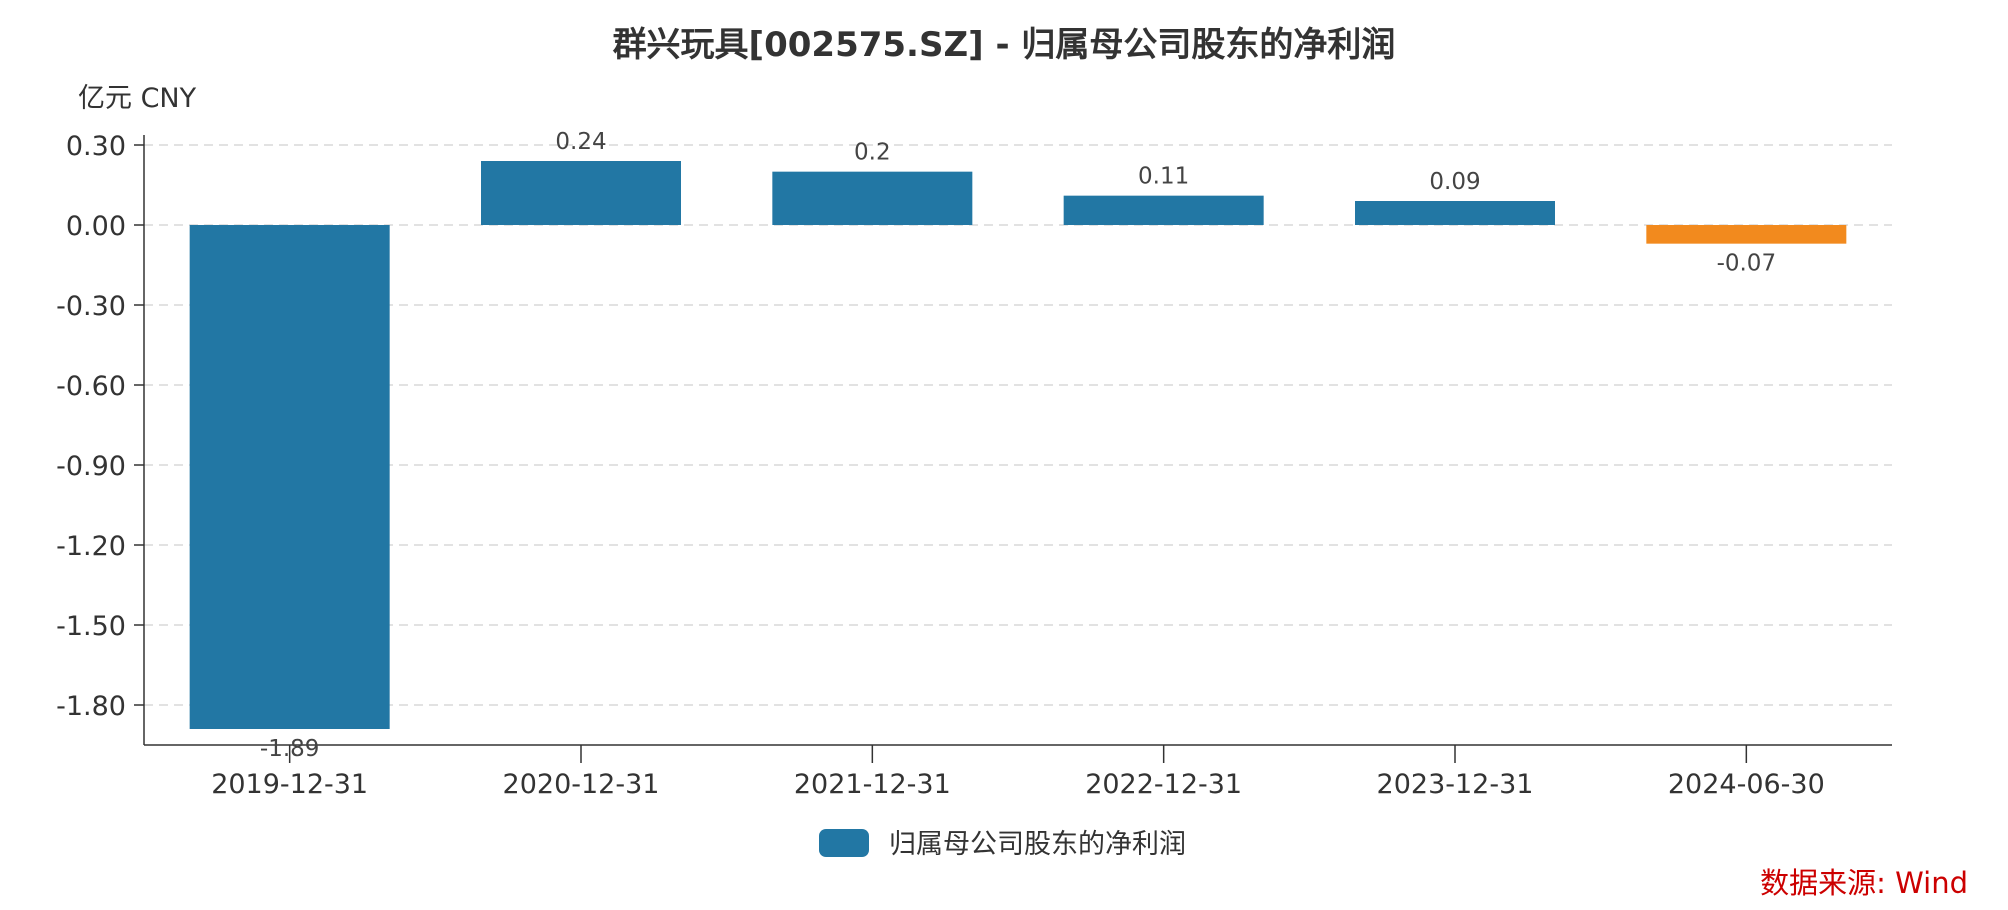  I want to click on y-tick-label: 0.30, so click(96, 146).